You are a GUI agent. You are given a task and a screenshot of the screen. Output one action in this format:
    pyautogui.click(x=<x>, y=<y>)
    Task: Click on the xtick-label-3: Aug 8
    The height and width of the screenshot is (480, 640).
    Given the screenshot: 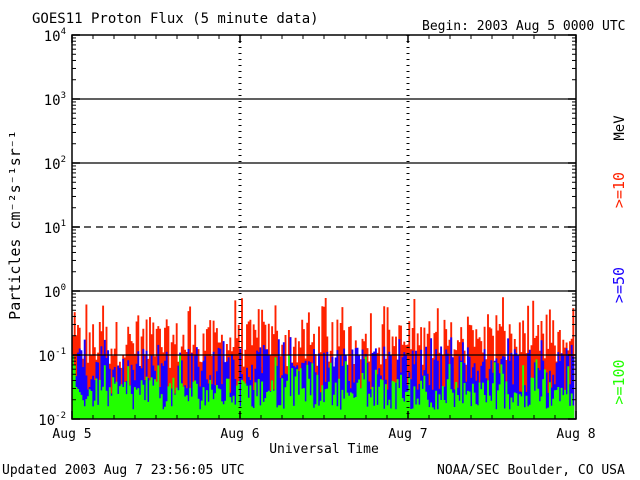 What is the action you would take?
    pyautogui.click(x=575, y=434)
    